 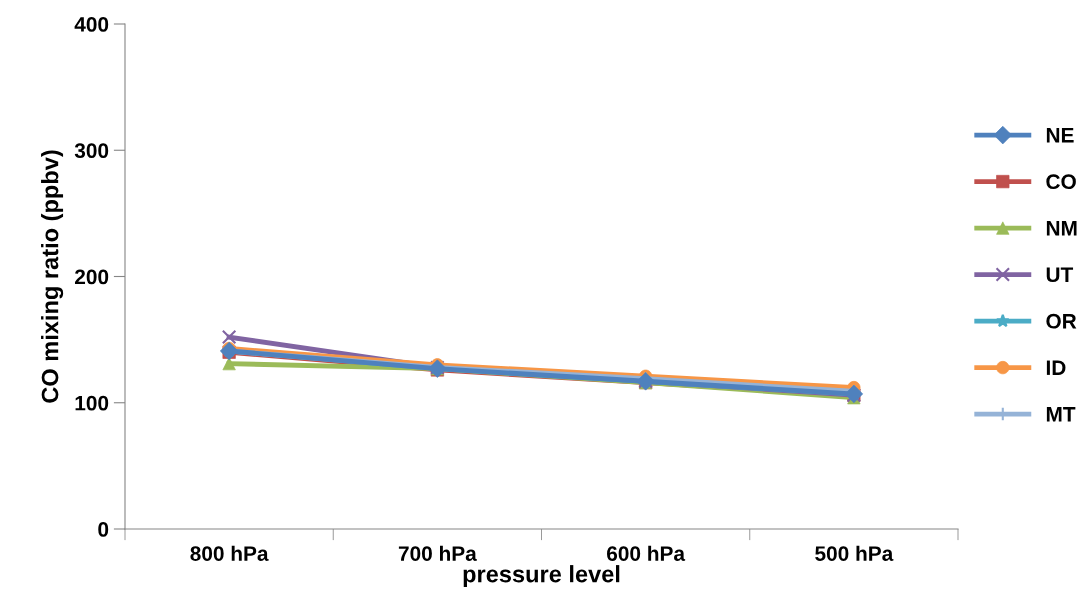 I want to click on x-tick-label: 700 hPa, so click(x=437, y=553).